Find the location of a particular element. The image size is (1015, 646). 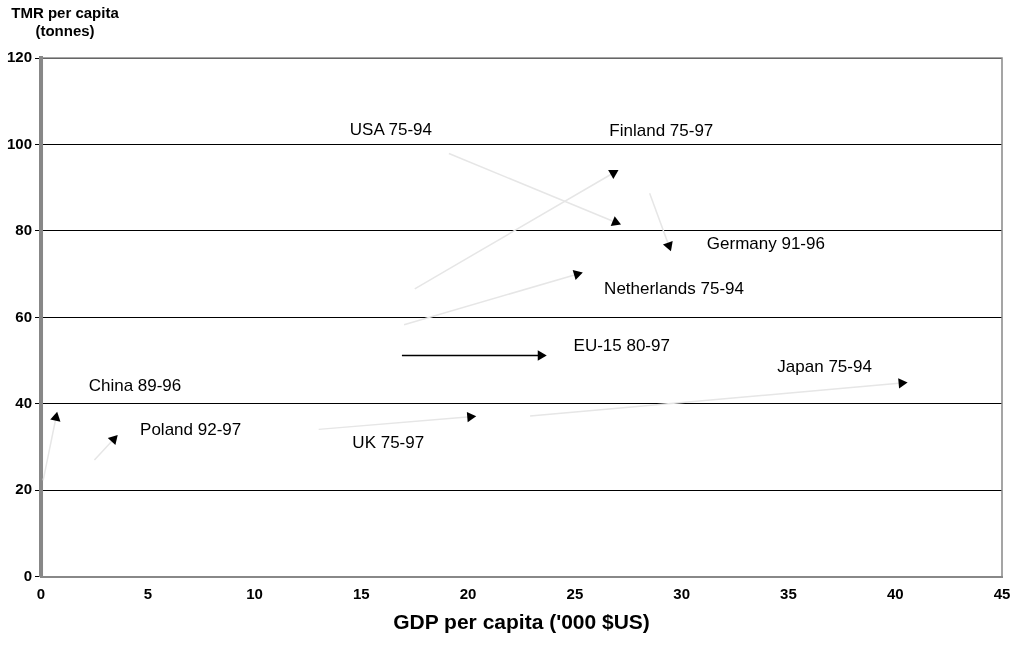

annotation: Finland 75-97 is located at coordinates (661, 130).